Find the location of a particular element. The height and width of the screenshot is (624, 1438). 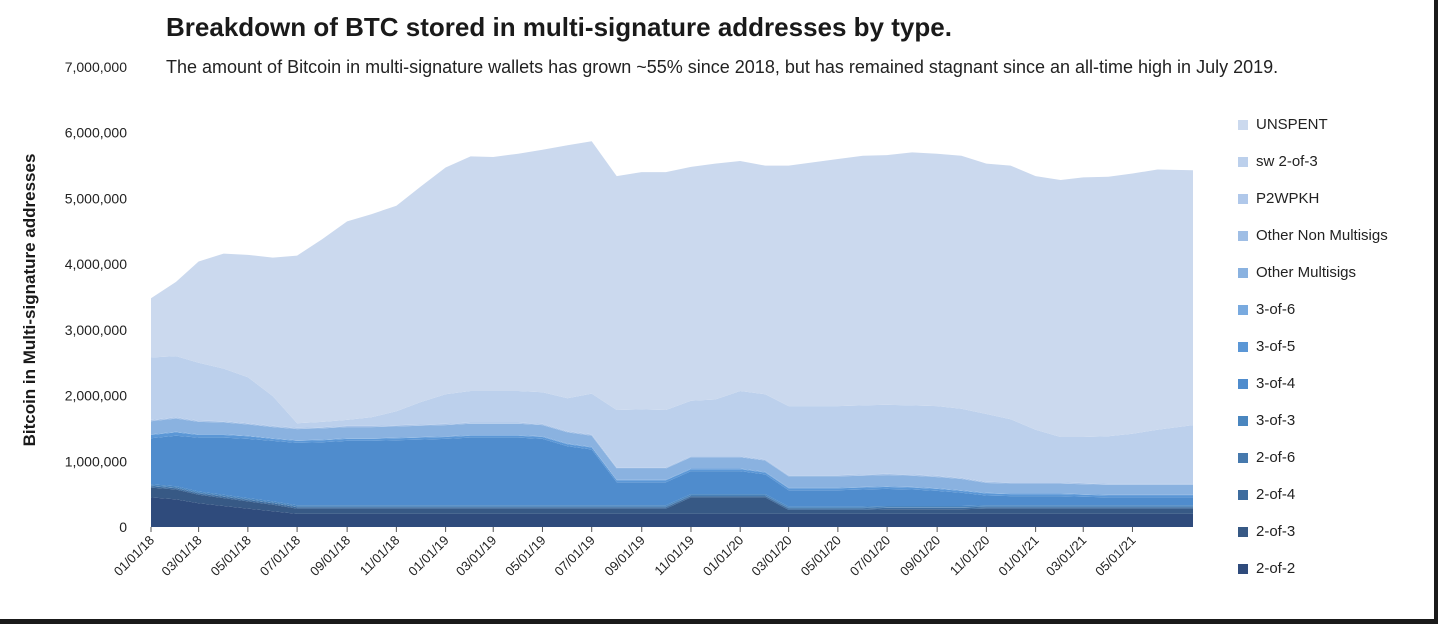

y-tick-label: 3,000,000 is located at coordinates (96, 330).